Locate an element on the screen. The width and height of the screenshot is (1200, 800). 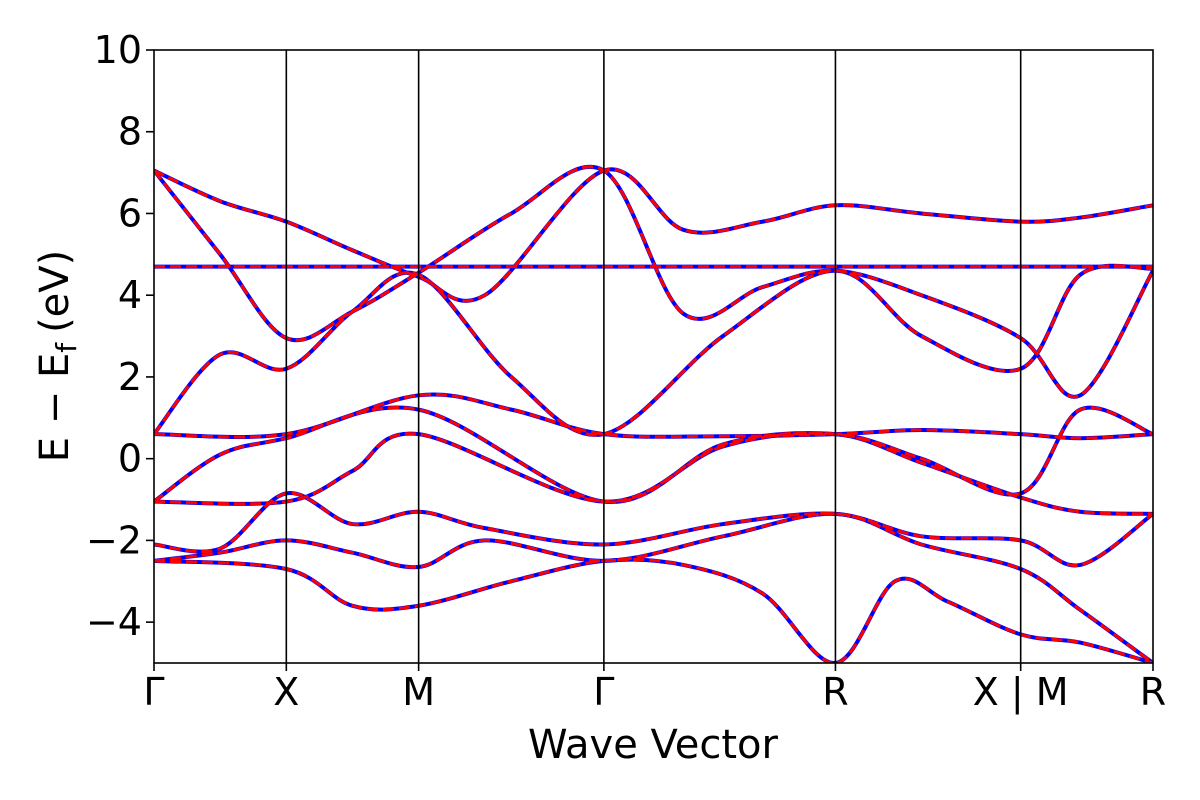
y-tick-label: −2 is located at coordinates (114, 540).